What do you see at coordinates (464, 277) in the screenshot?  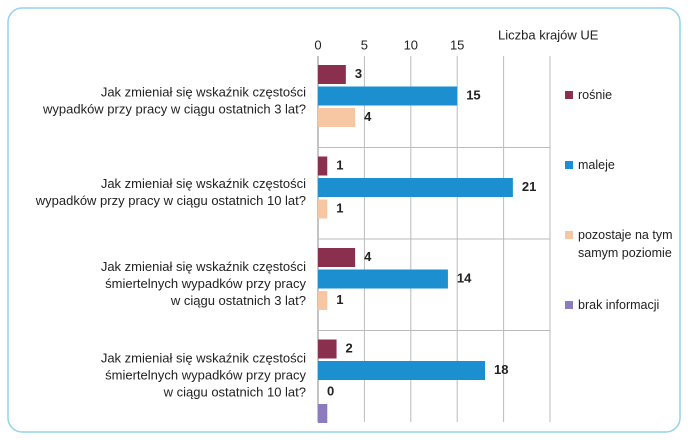 I see `data-label: 14` at bounding box center [464, 277].